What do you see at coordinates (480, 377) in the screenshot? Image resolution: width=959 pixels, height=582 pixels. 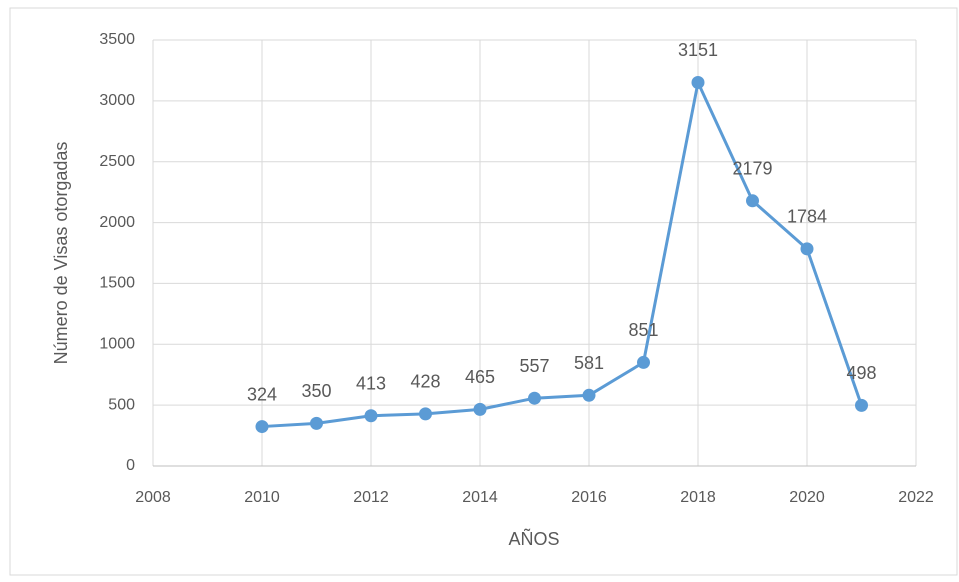 I see `data-label: 465` at bounding box center [480, 377].